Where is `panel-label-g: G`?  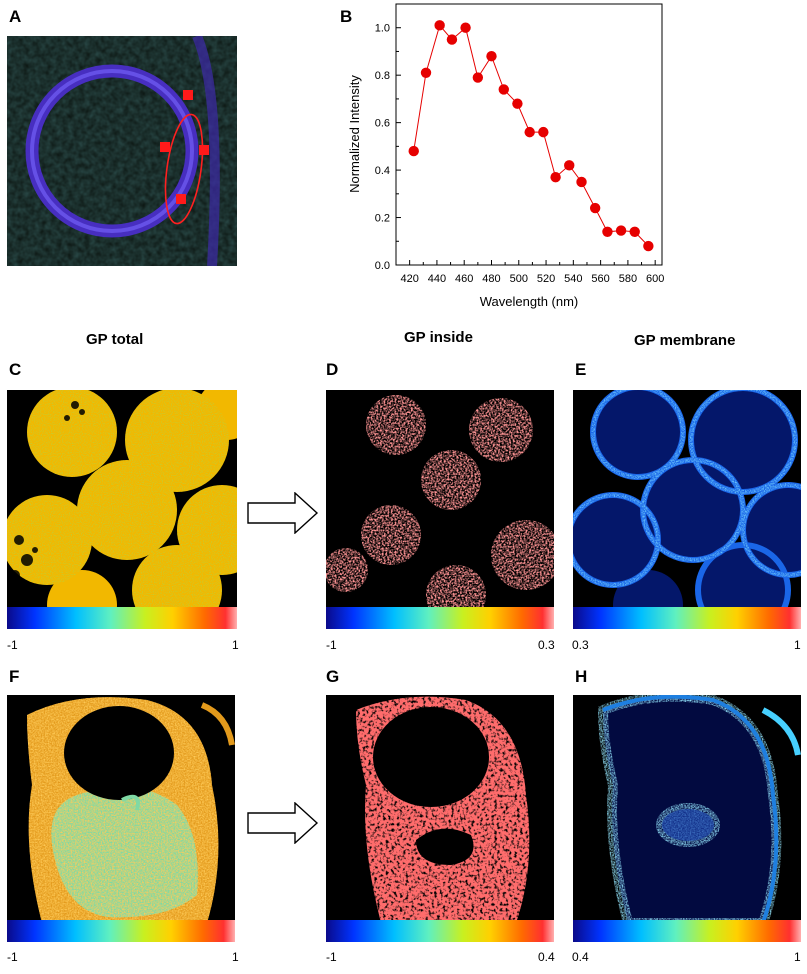 panel-label-g: G is located at coordinates (333, 676).